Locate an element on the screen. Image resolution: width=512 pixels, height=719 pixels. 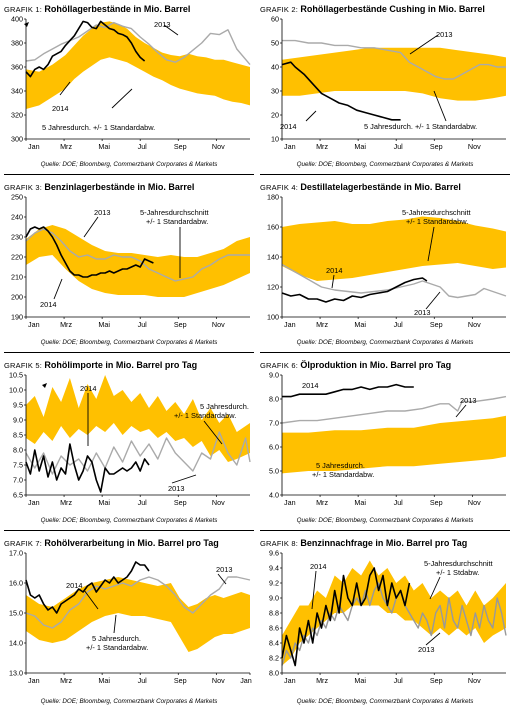
y-tick-label: 16.0 is located at coordinates (16, 583).